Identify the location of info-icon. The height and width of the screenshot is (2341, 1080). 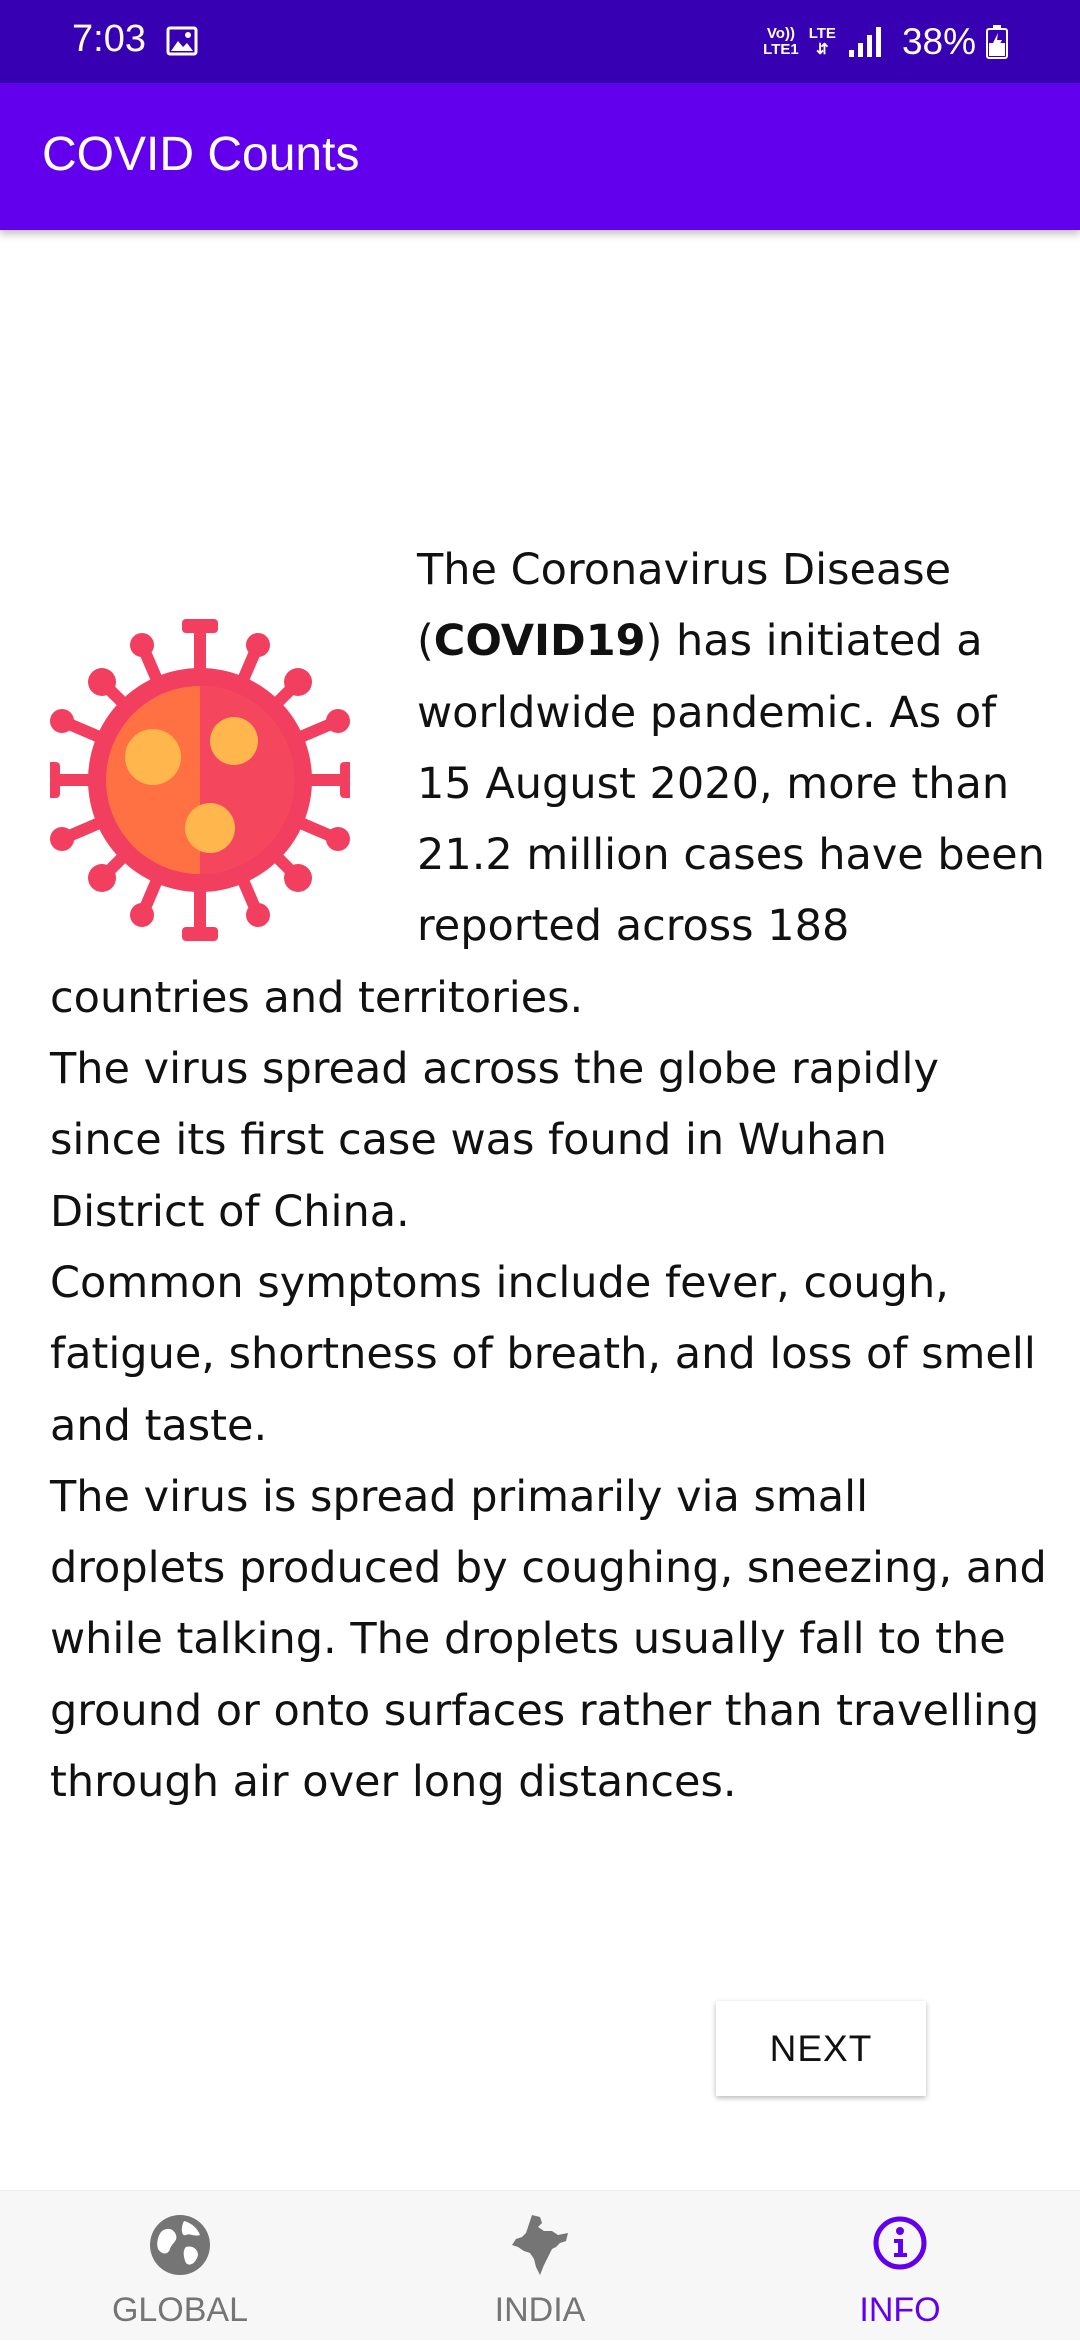
(900, 2245).